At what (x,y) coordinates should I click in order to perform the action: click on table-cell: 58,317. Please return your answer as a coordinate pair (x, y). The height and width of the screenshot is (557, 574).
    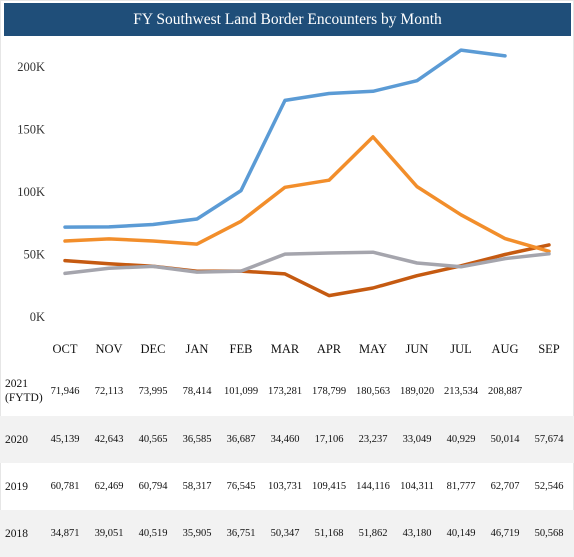
    Looking at the image, I should click on (197, 486).